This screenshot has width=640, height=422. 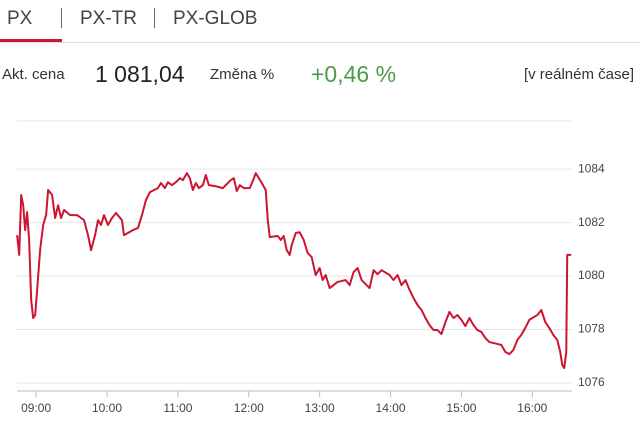 I want to click on y-tick-label: 1078, so click(x=591, y=329).